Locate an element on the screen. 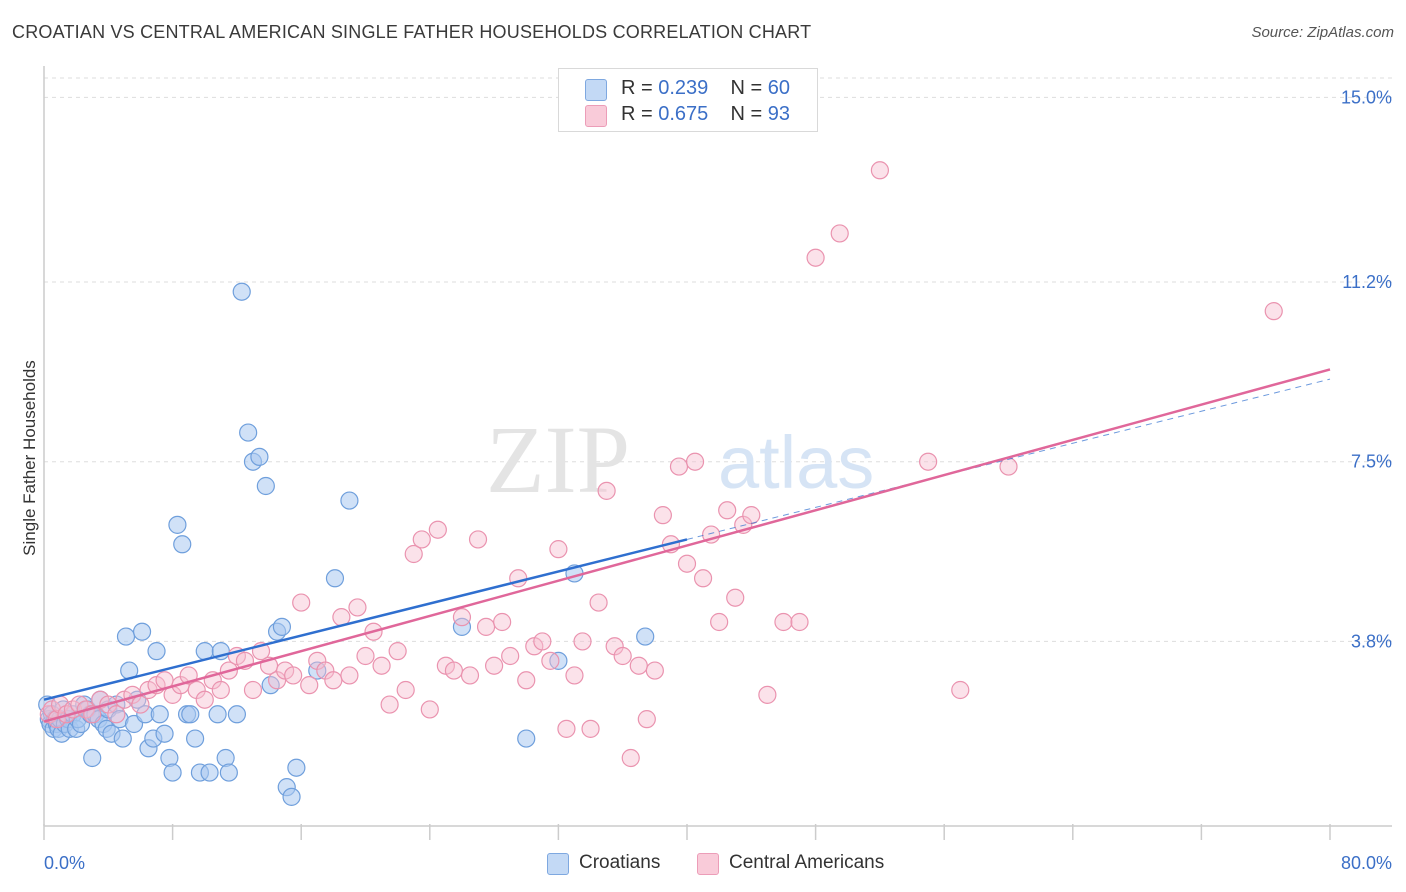 The image size is (1406, 892). watermark: ZIP atlas is located at coordinates (680, 459).